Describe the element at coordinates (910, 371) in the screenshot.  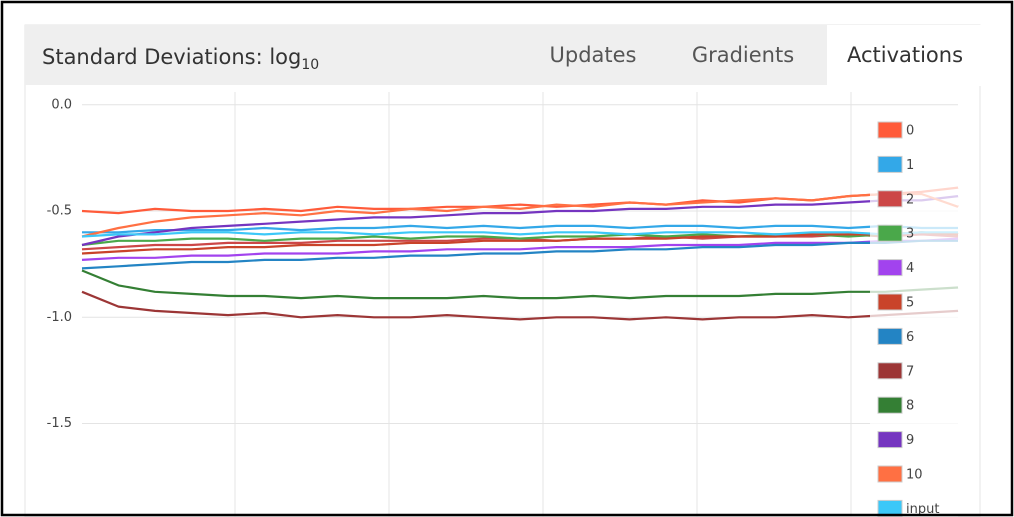
I see `legend-label: 7` at that location.